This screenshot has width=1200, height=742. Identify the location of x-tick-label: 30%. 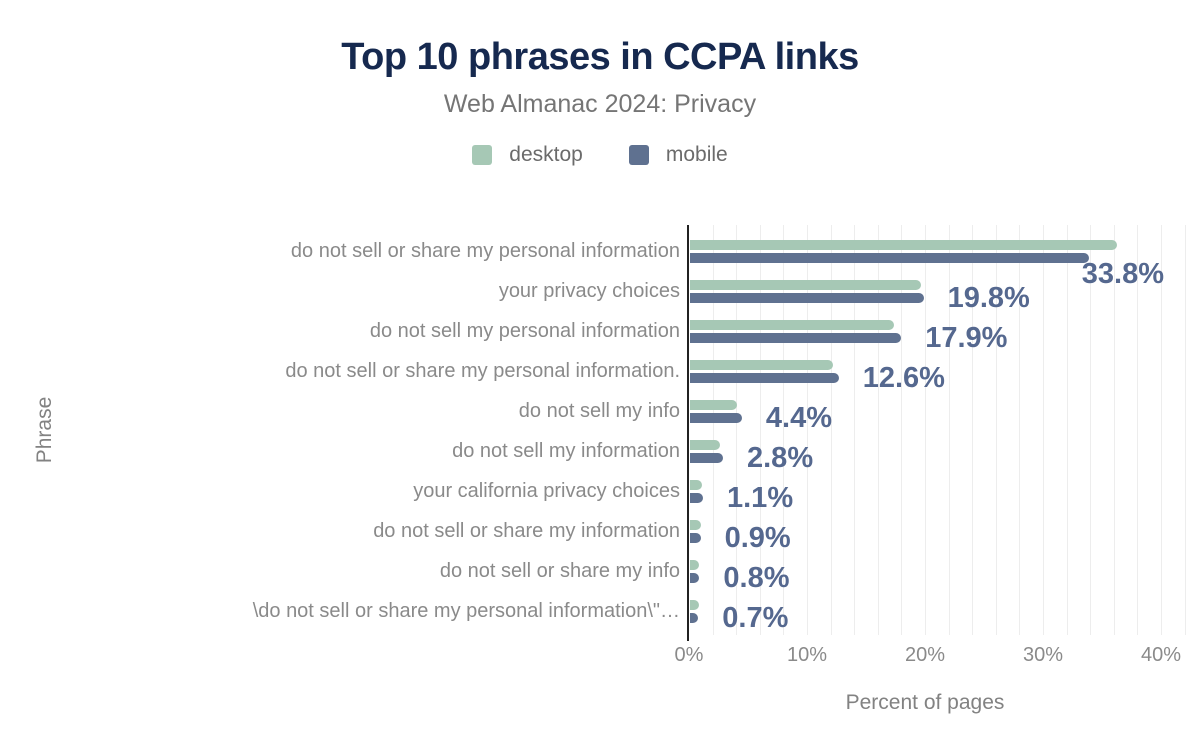
(1043, 655).